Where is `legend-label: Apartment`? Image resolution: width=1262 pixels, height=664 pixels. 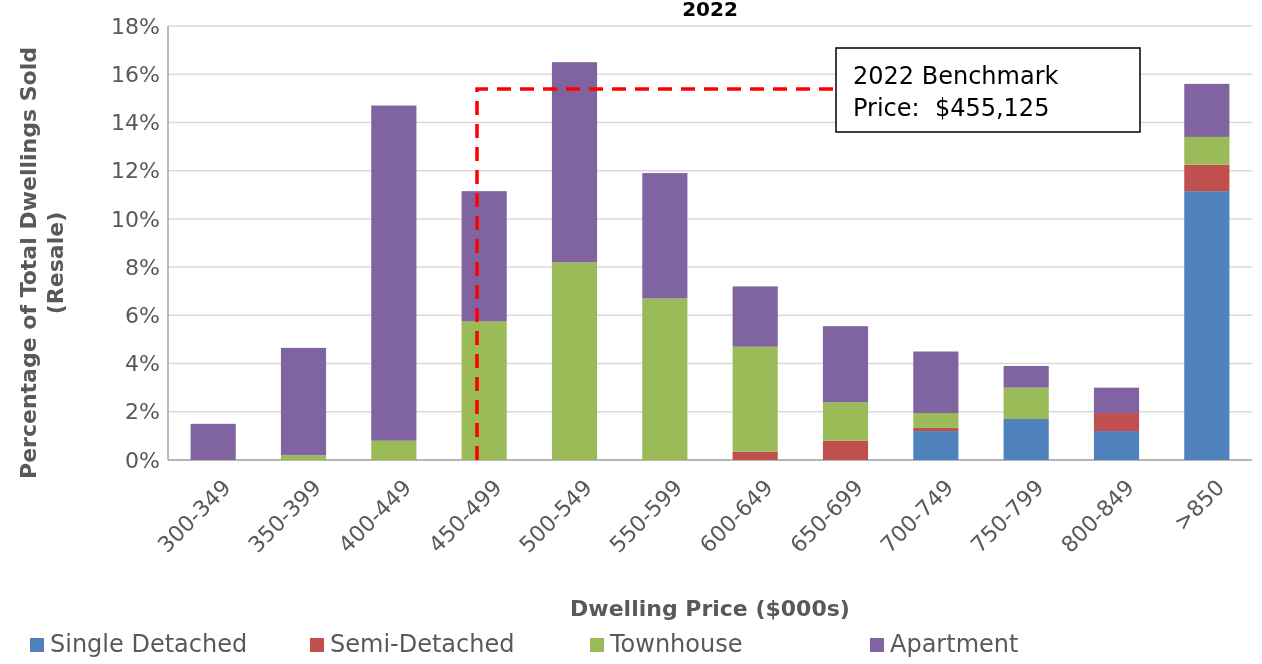 legend-label: Apartment is located at coordinates (954, 644).